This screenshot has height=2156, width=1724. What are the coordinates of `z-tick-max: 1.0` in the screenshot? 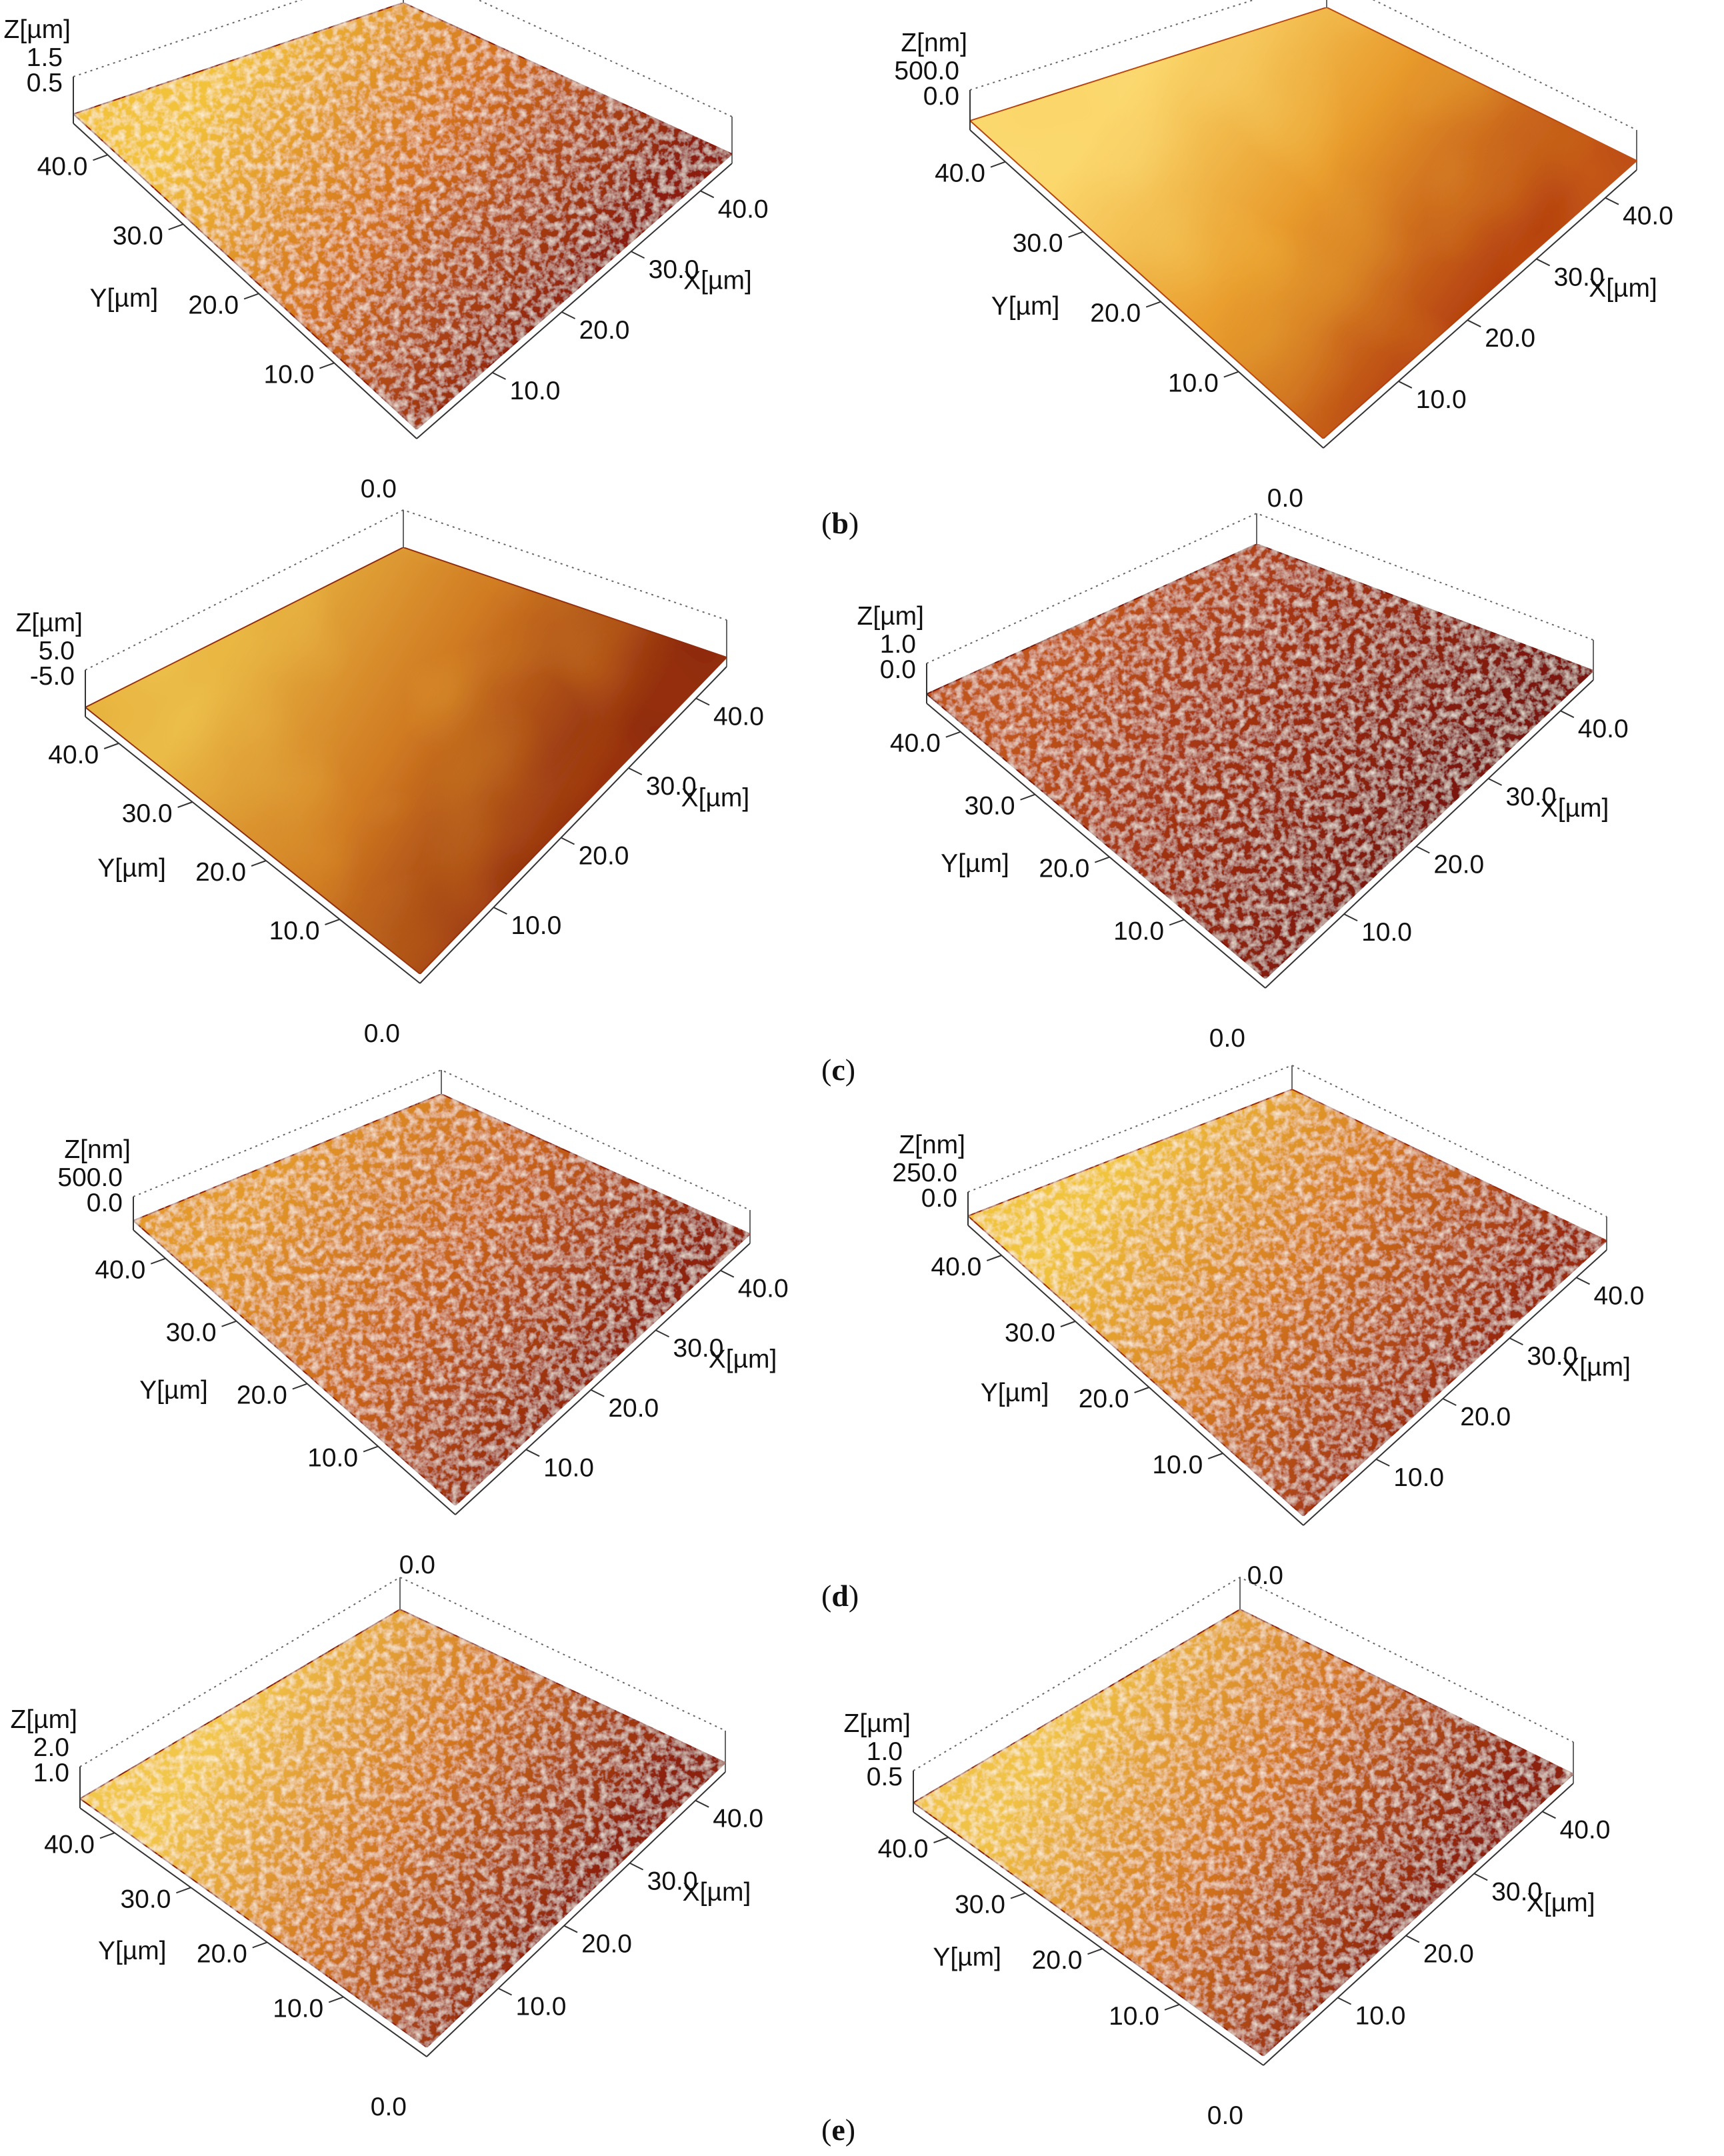 It's located at (898, 644).